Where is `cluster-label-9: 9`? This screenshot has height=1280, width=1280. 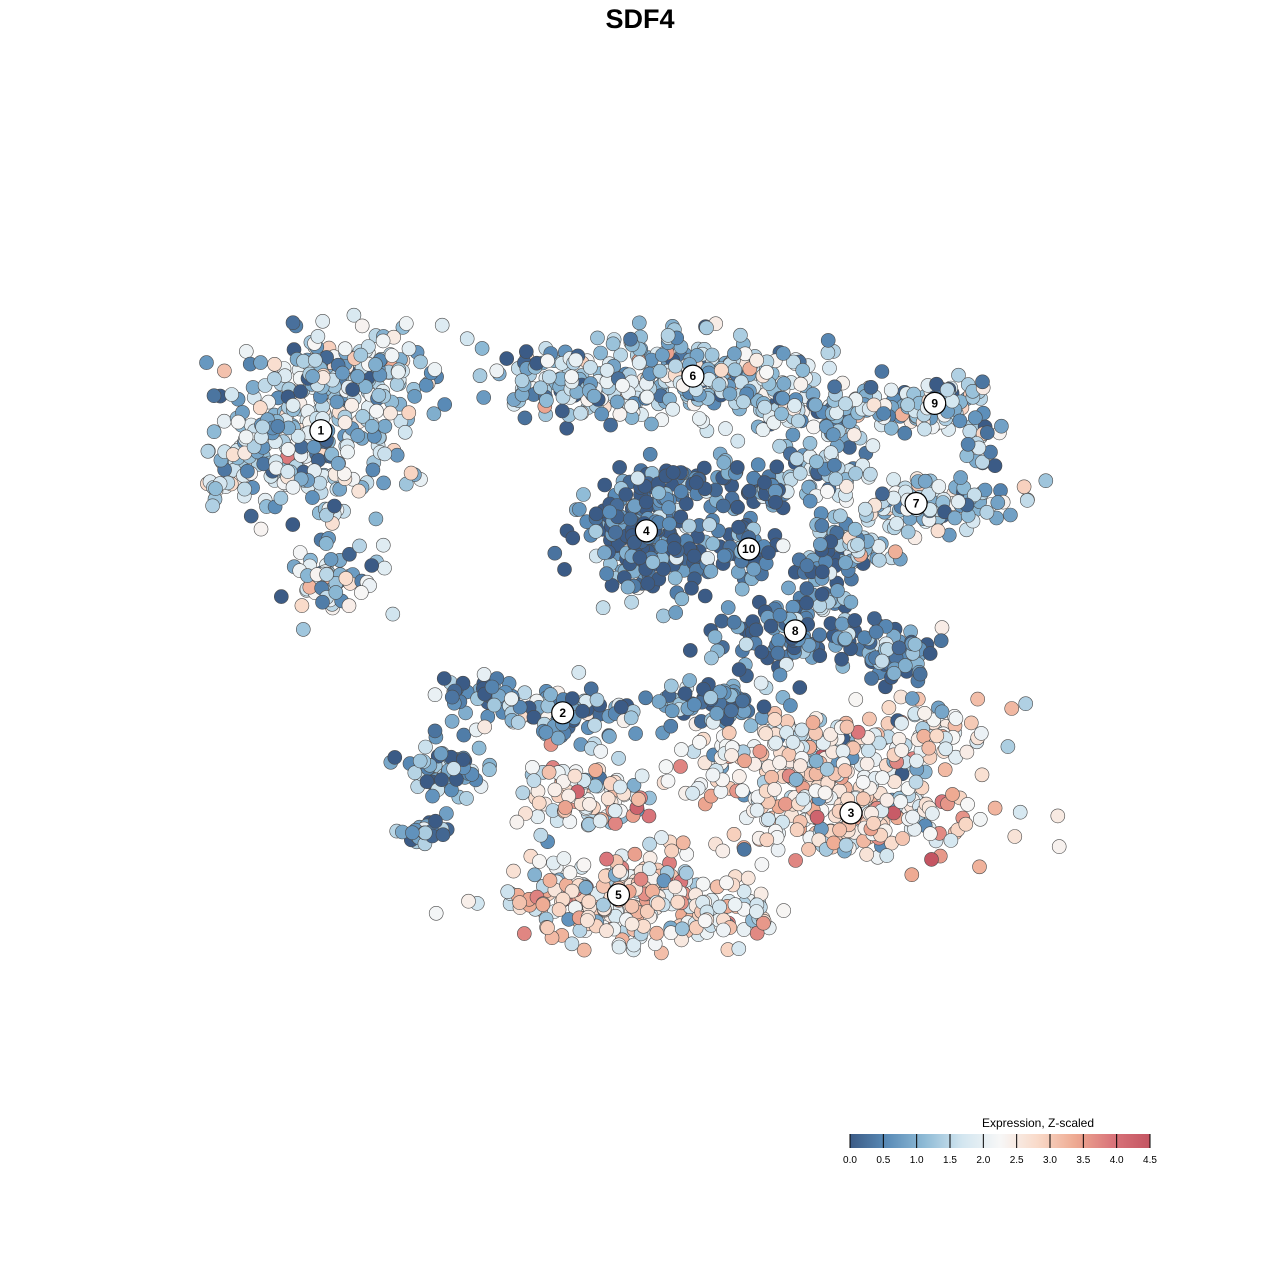 cluster-label-9: 9 is located at coordinates (935, 403).